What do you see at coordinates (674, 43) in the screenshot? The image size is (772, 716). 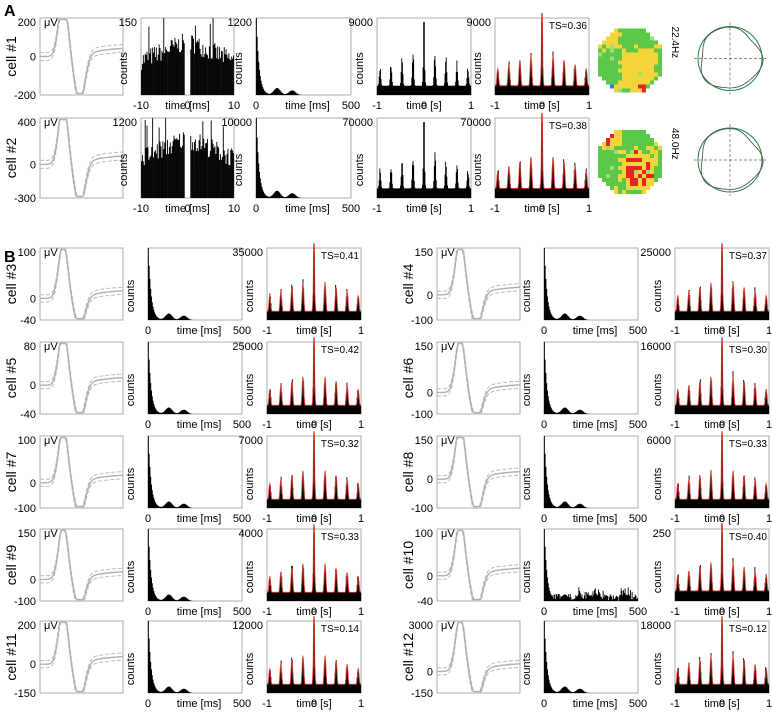 I see `rate-map-peak: 22.4Hz` at bounding box center [674, 43].